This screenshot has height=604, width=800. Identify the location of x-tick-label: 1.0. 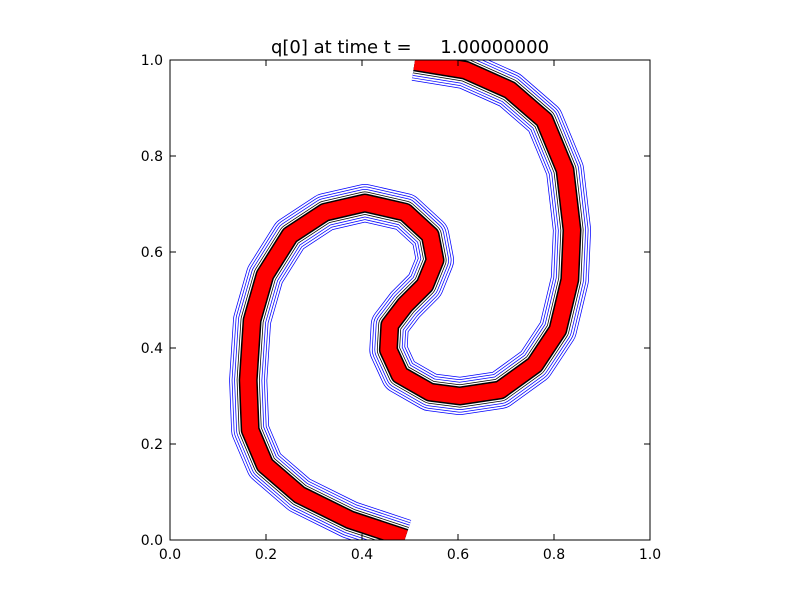
(650, 555).